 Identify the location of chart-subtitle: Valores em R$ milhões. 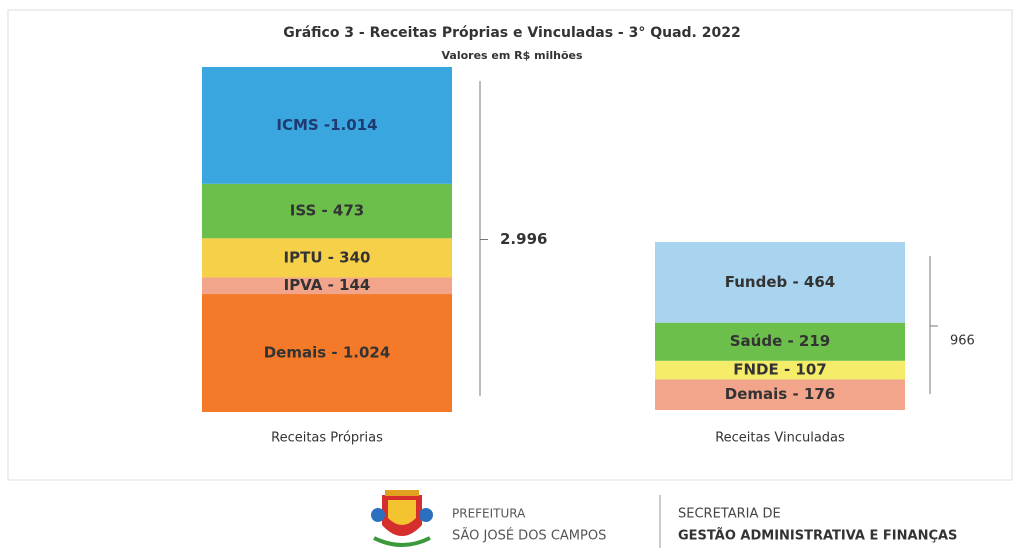
(511, 55).